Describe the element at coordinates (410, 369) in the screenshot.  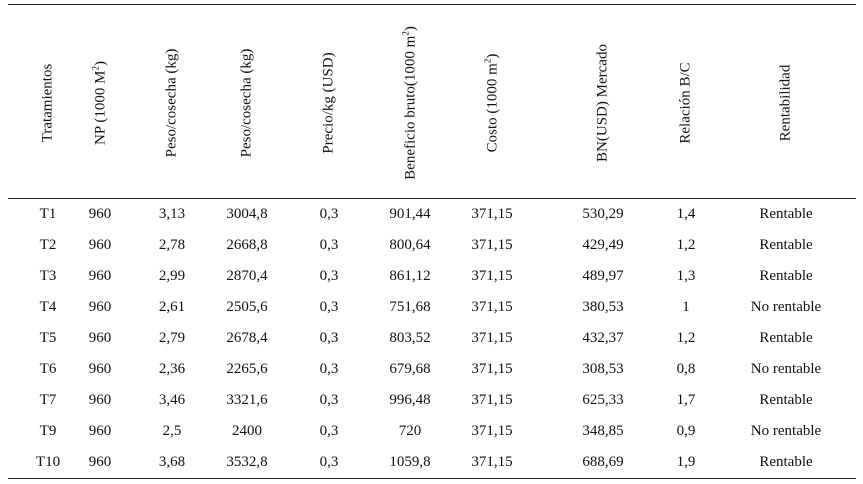
I see `table-cell: 679,68` at that location.